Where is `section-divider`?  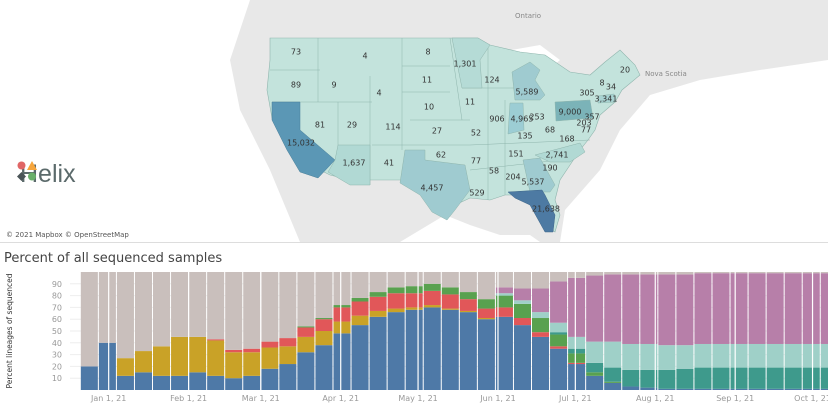 section-divider is located at coordinates (414, 242).